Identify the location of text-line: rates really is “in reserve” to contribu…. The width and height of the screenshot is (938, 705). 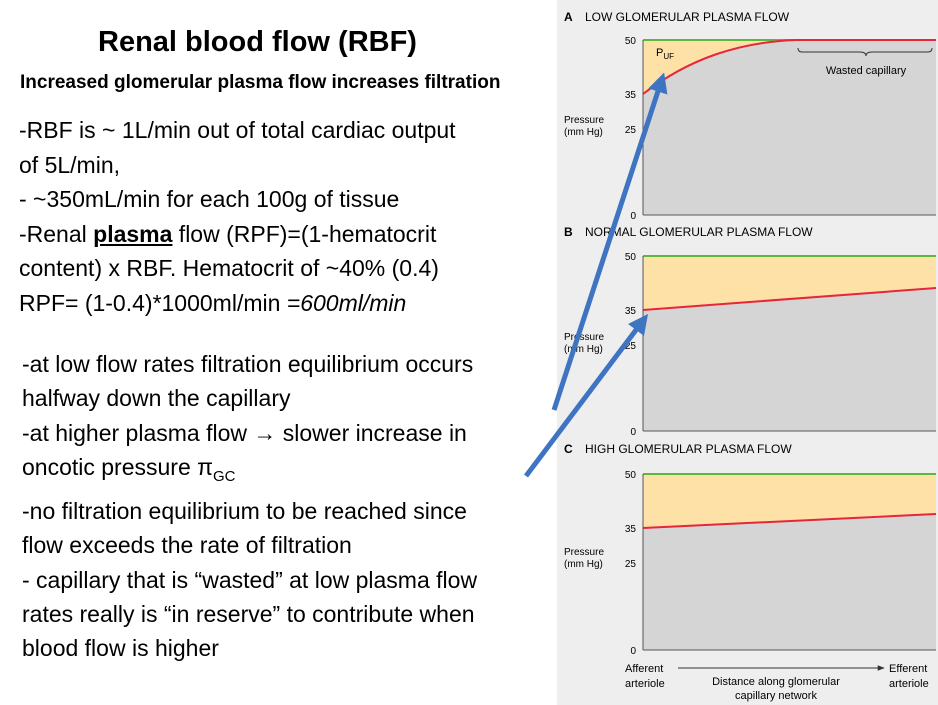
(248, 614).